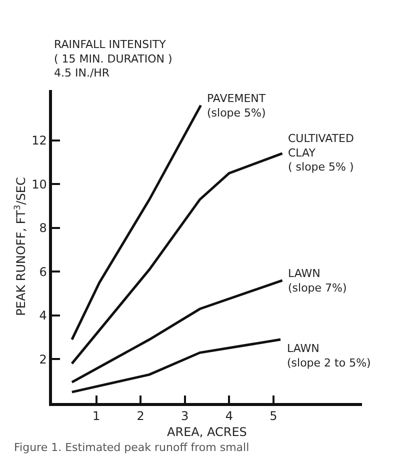 This screenshot has height=454, width=398. What do you see at coordinates (96, 416) in the screenshot?
I see `x-tick-label: 1` at bounding box center [96, 416].